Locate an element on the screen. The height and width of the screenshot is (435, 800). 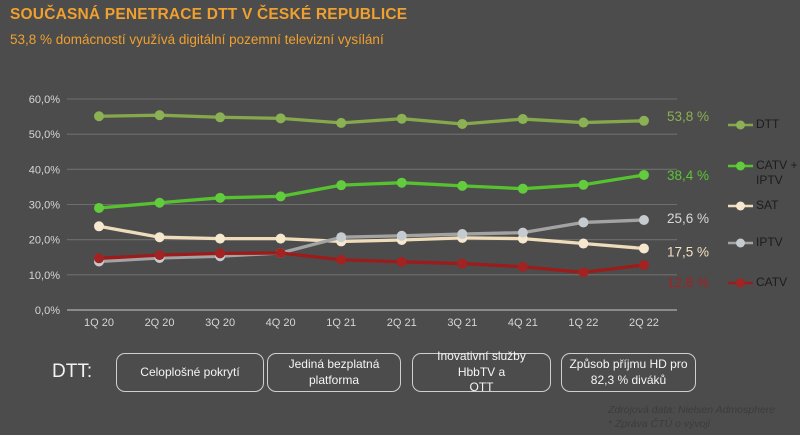
legend-label: CATV + IPTV is located at coordinates (777, 172).